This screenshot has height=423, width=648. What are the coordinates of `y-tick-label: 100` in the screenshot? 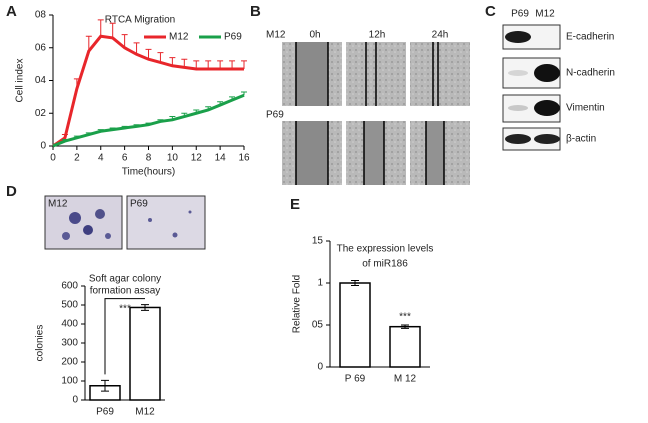 It's located at (69, 381).